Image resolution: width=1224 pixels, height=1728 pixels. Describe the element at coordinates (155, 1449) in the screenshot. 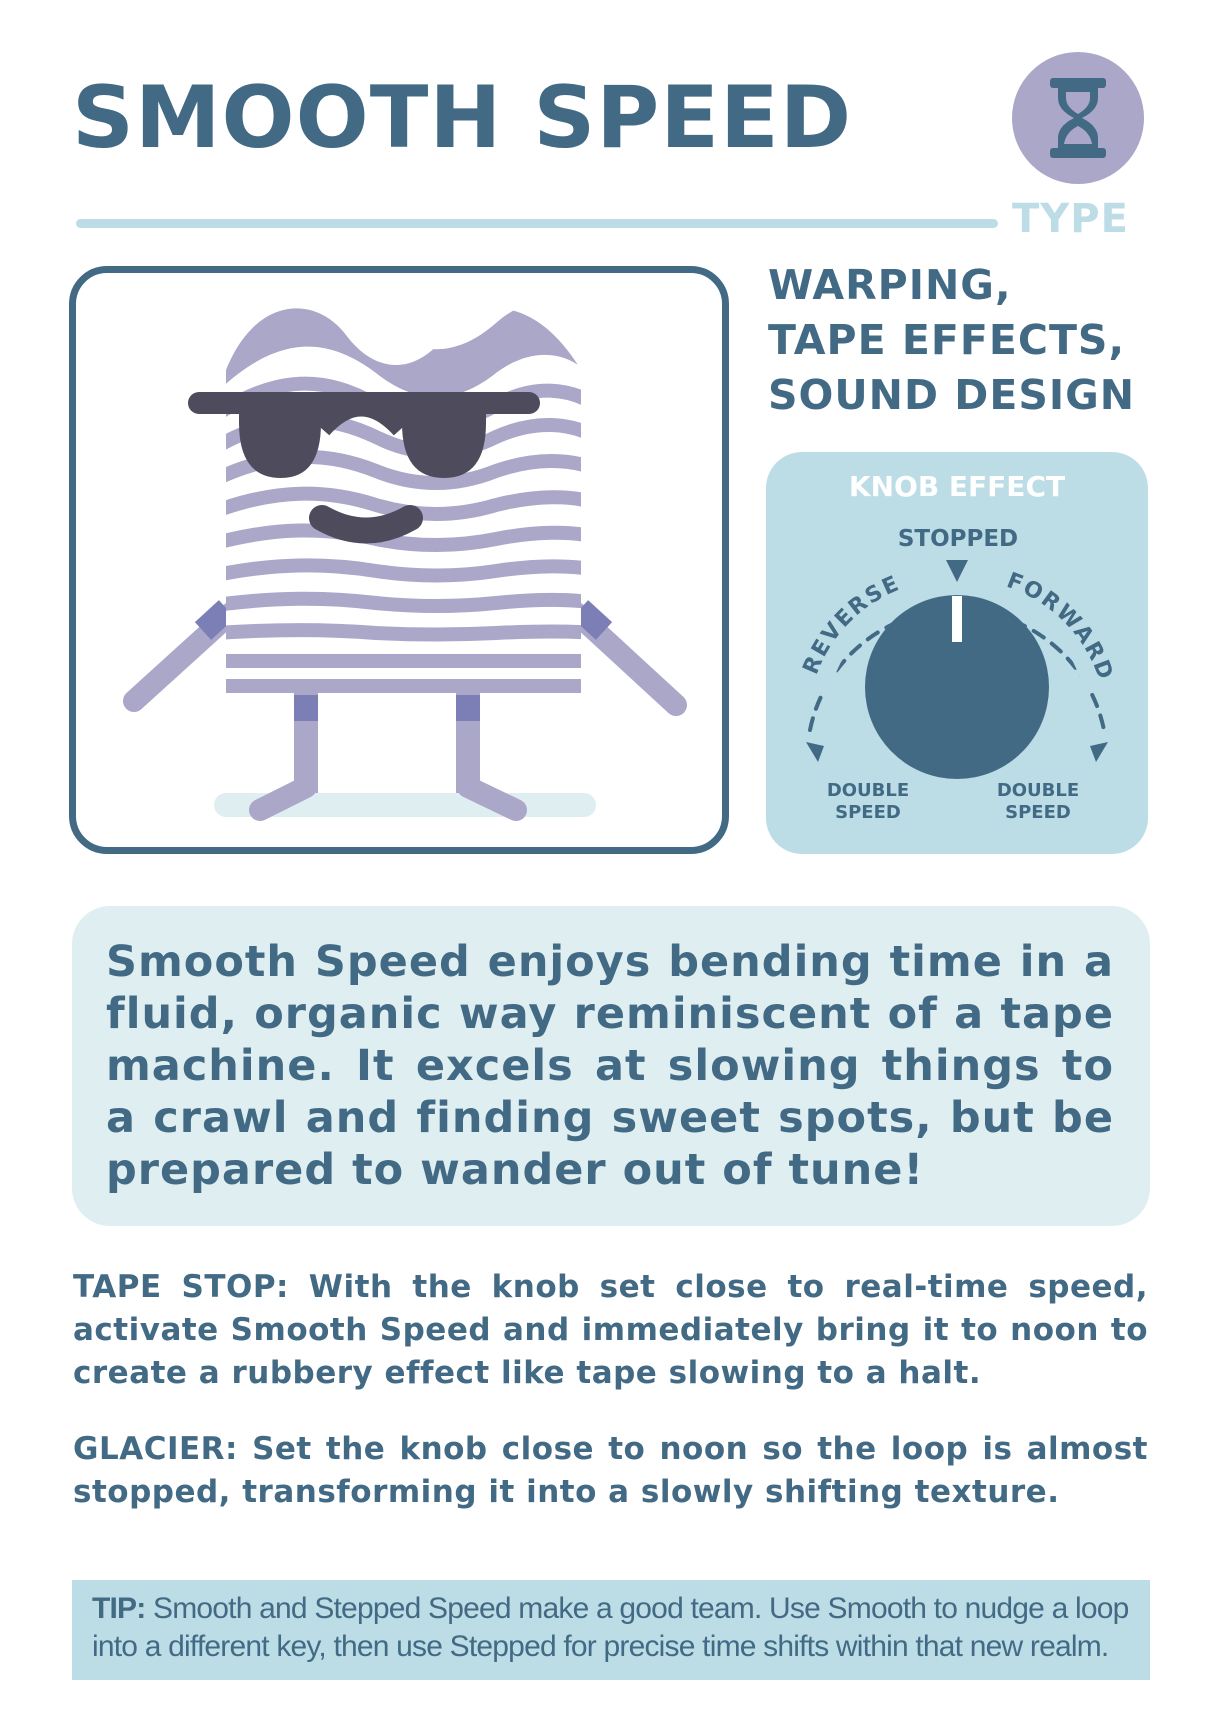

I see `technique-name: GLACIER:` at that location.